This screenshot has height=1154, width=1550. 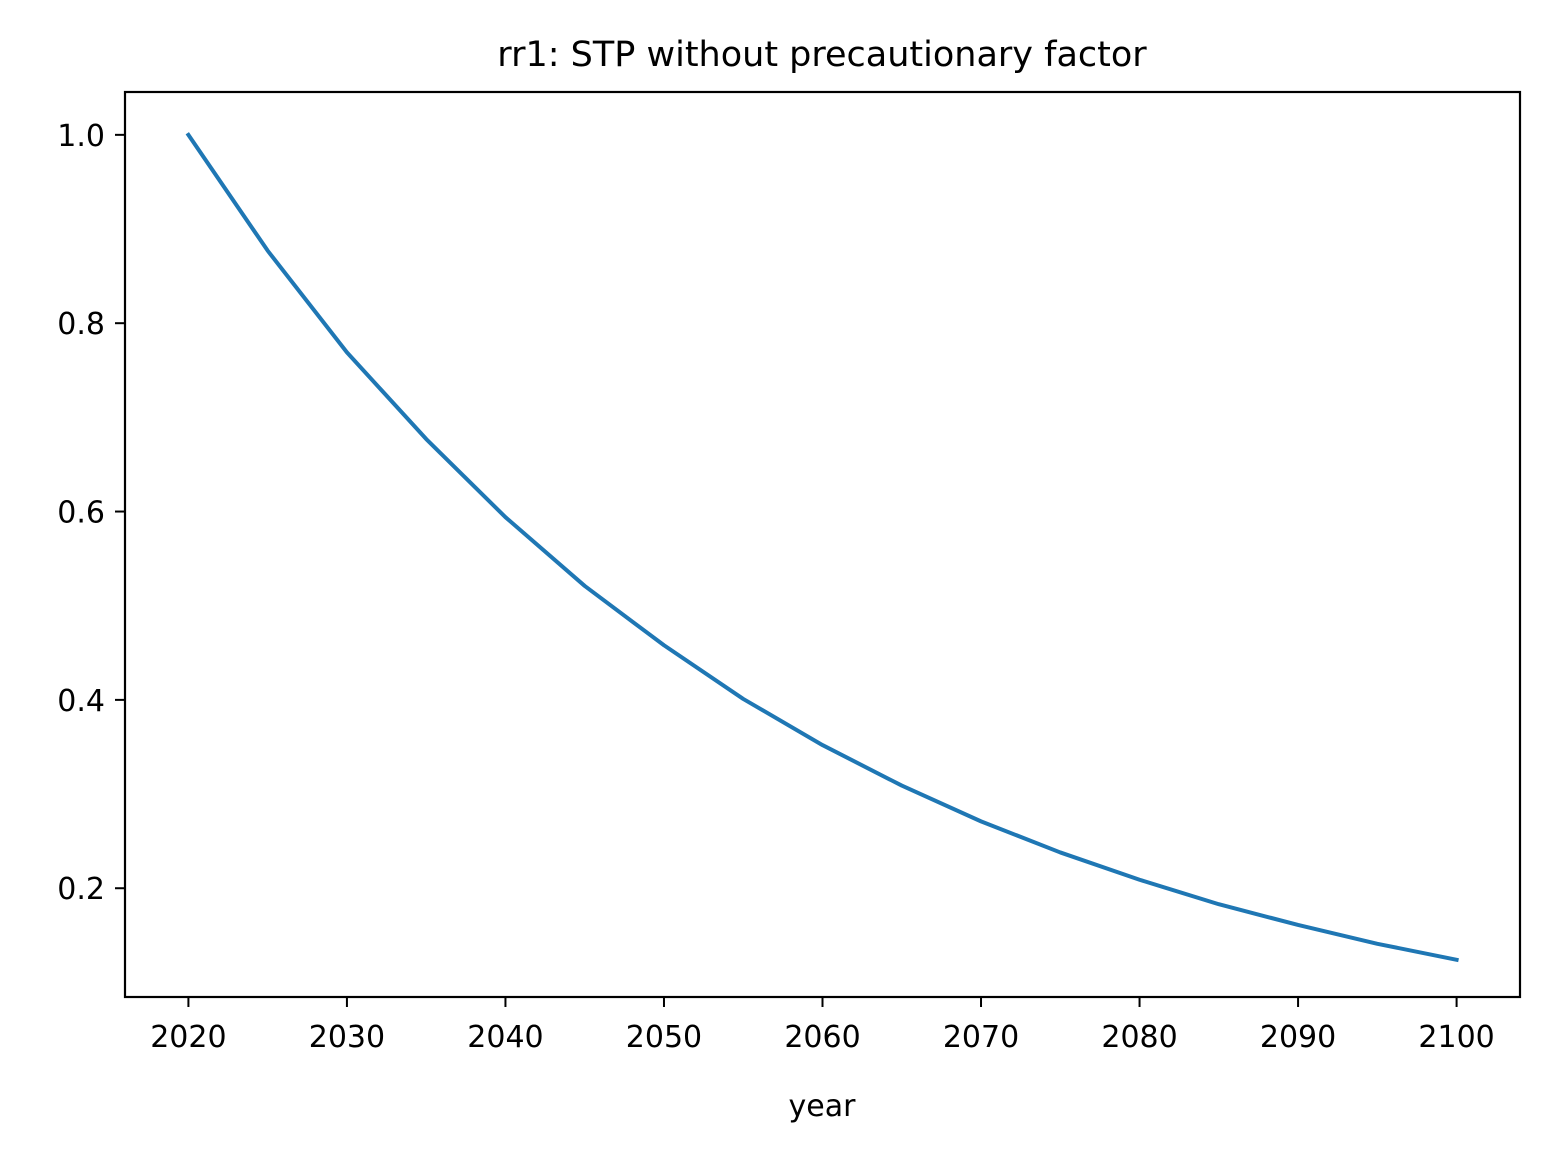 What do you see at coordinates (664, 1037) in the screenshot?
I see `x-tick-label: 2050` at bounding box center [664, 1037].